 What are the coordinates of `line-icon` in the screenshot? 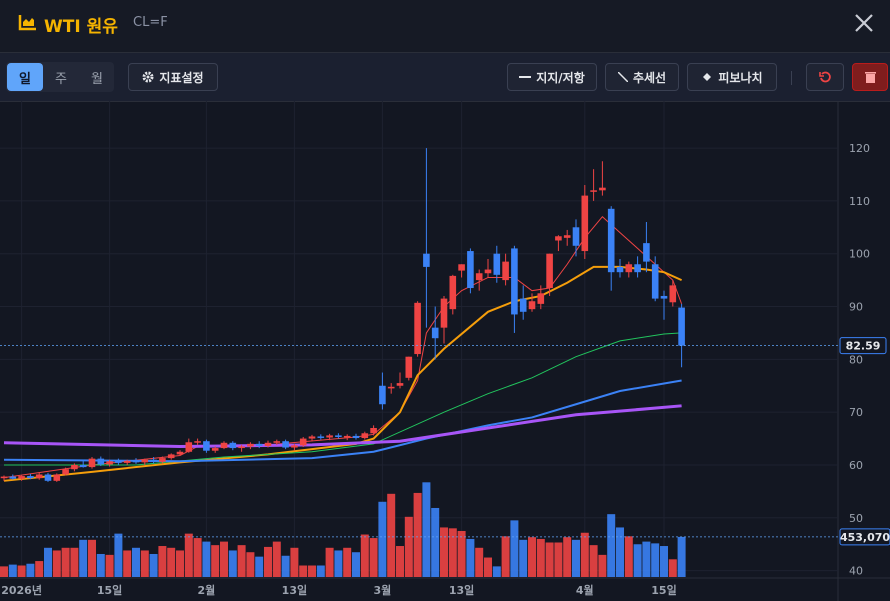 It's located at (525, 77).